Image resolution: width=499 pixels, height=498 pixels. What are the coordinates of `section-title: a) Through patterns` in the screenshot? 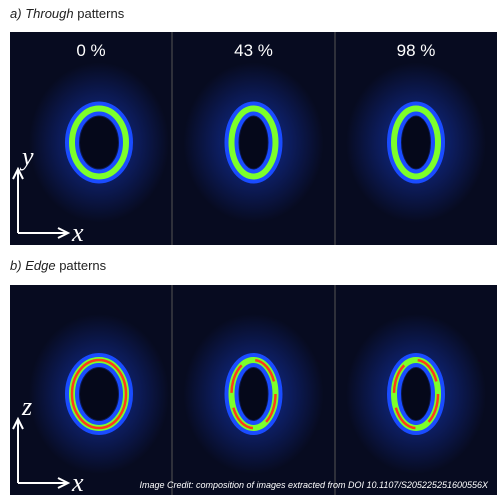 It's located at (67, 13).